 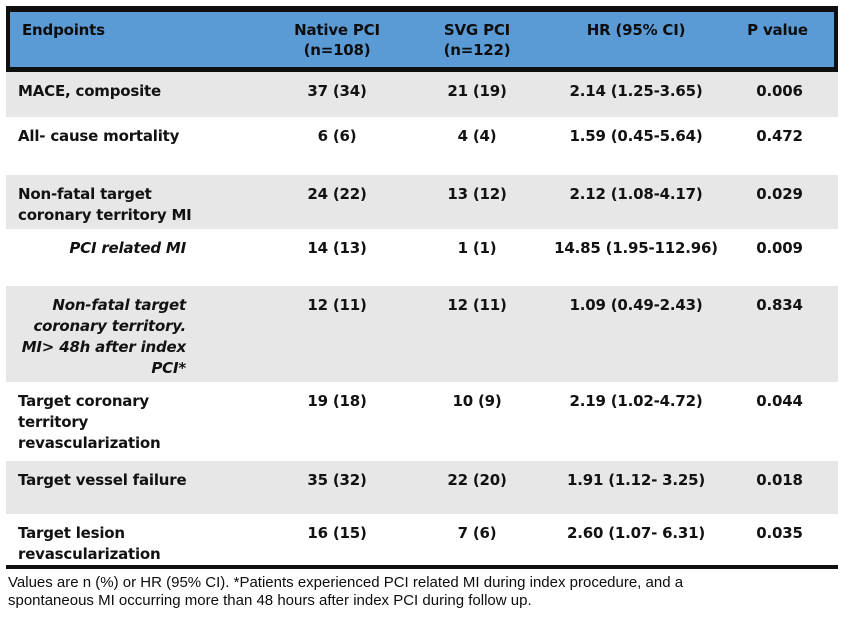 What do you see at coordinates (779, 257) in the screenshot?
I see `p-value-cell: 0.009` at bounding box center [779, 257].